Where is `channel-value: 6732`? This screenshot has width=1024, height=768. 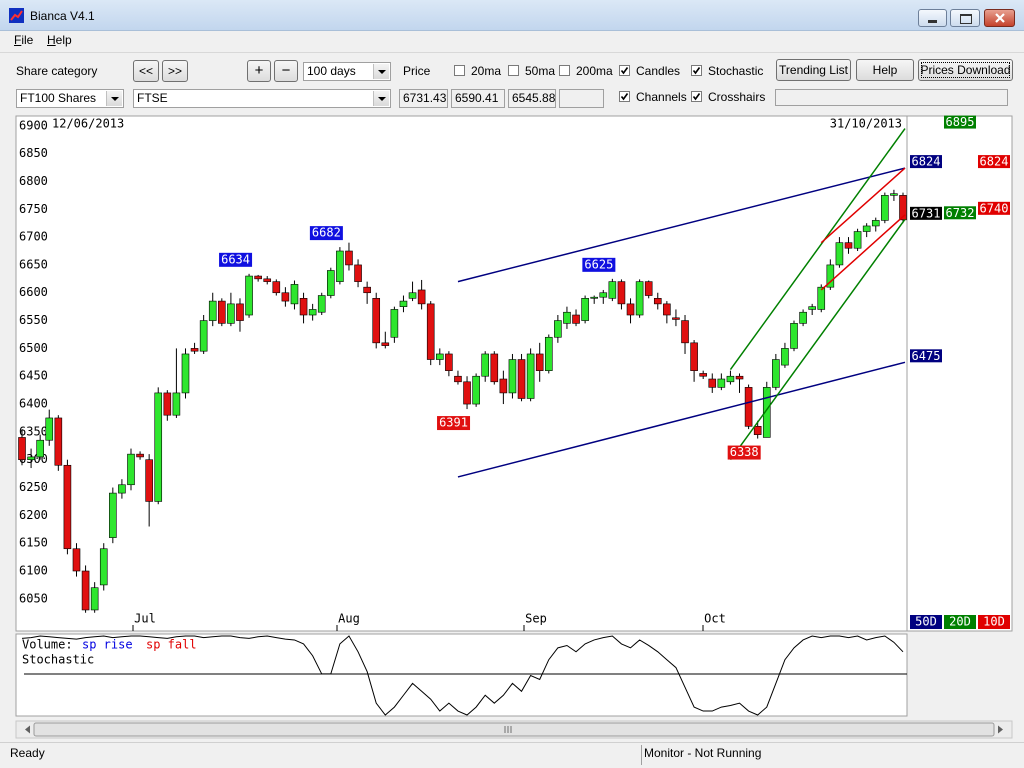
channel-value: 6732 is located at coordinates (960, 213).